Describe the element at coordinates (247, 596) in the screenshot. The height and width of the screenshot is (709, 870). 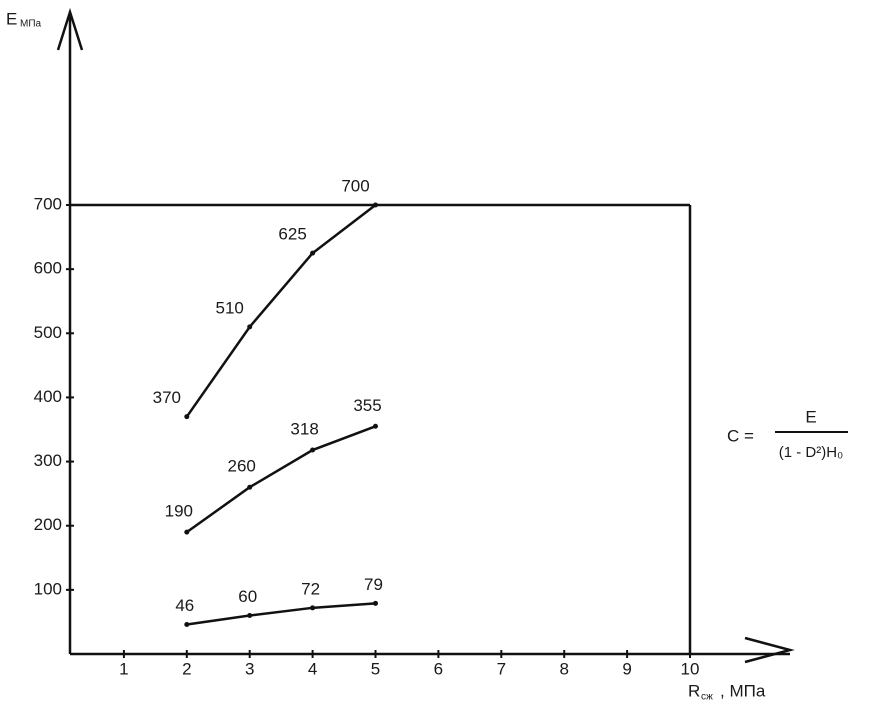
I see `value-label: 60` at that location.